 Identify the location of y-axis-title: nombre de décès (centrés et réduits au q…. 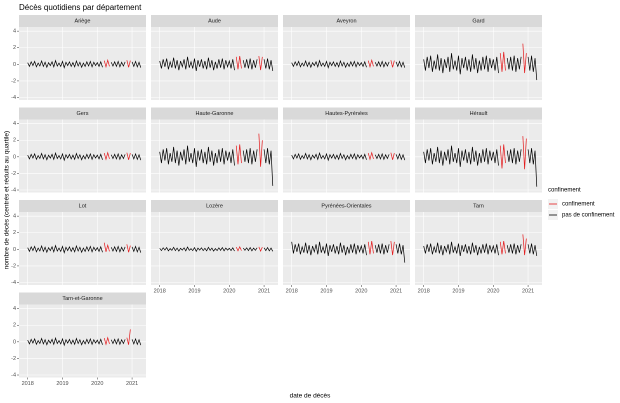
(7, 200).